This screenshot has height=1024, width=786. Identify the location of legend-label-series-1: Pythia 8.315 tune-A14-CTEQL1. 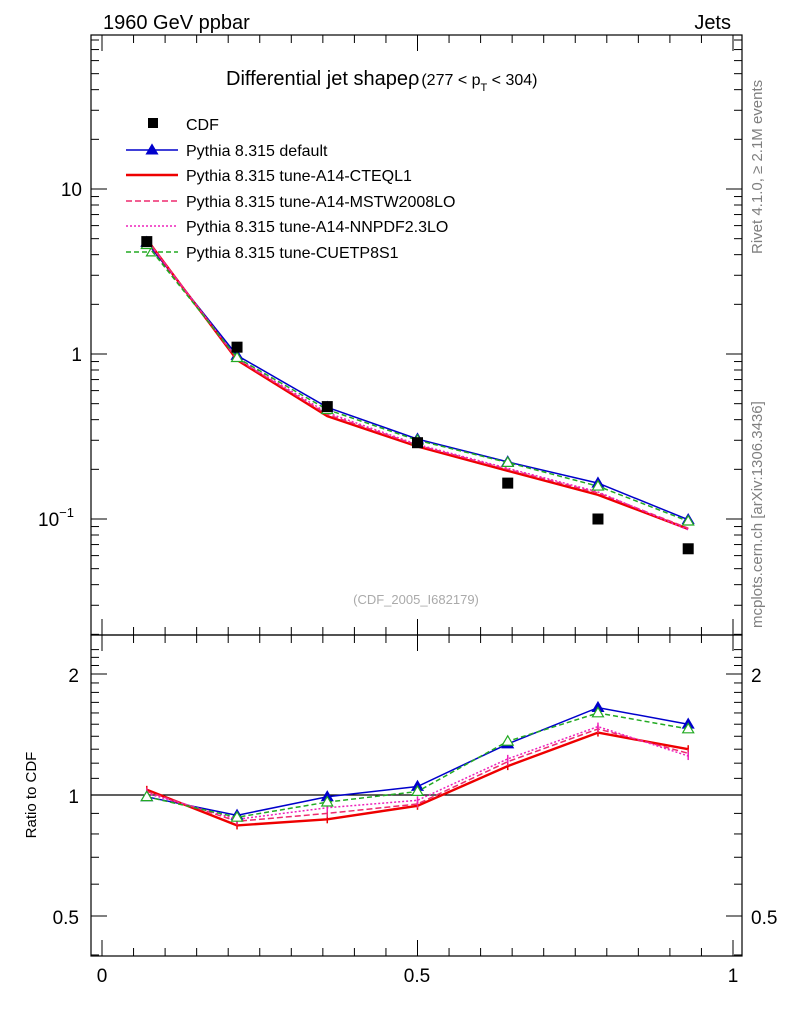
(299, 176).